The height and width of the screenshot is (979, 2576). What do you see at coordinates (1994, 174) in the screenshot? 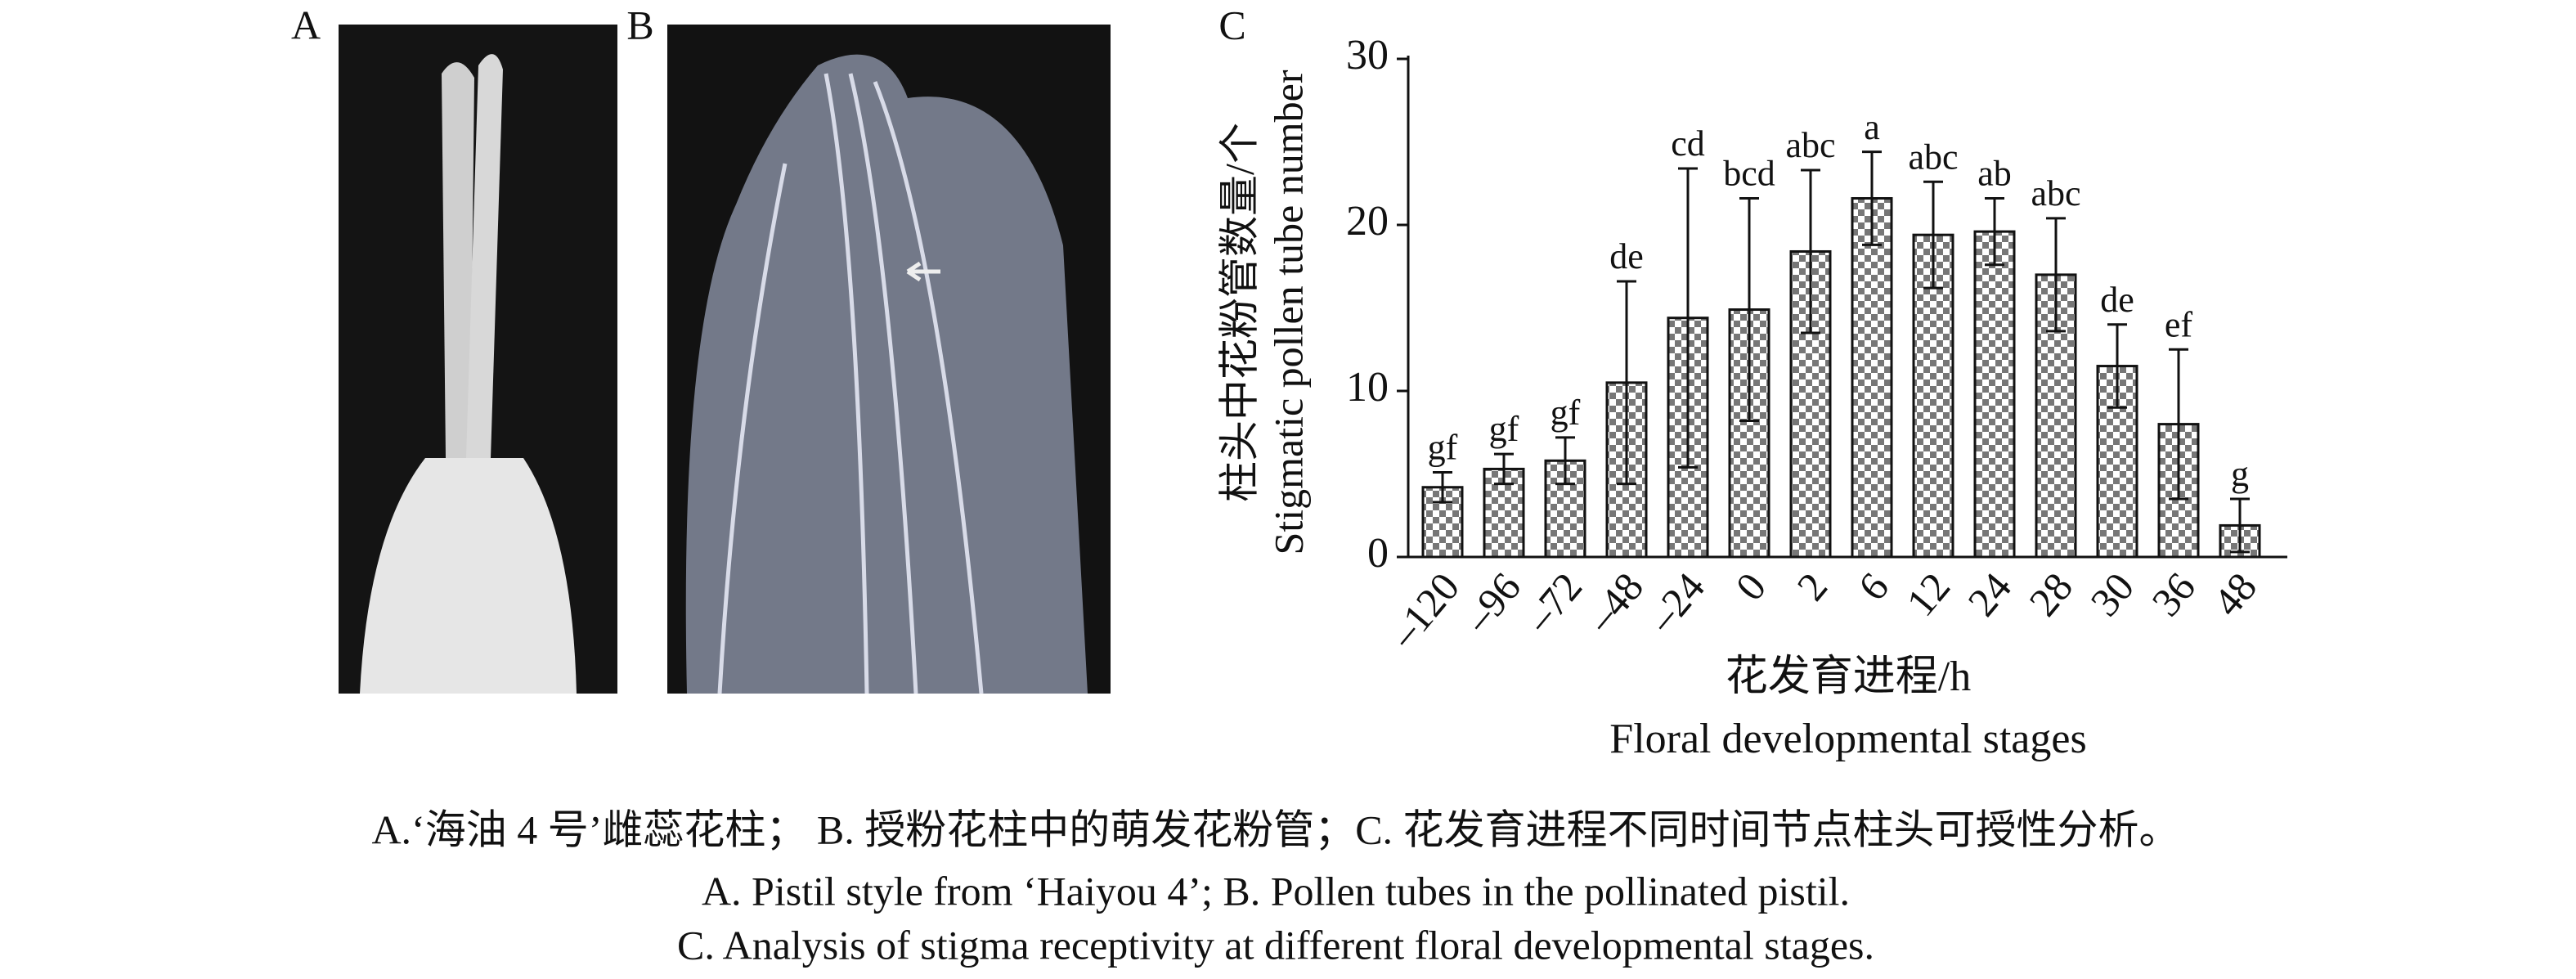
I see `significance-label: ab` at bounding box center [1994, 174].